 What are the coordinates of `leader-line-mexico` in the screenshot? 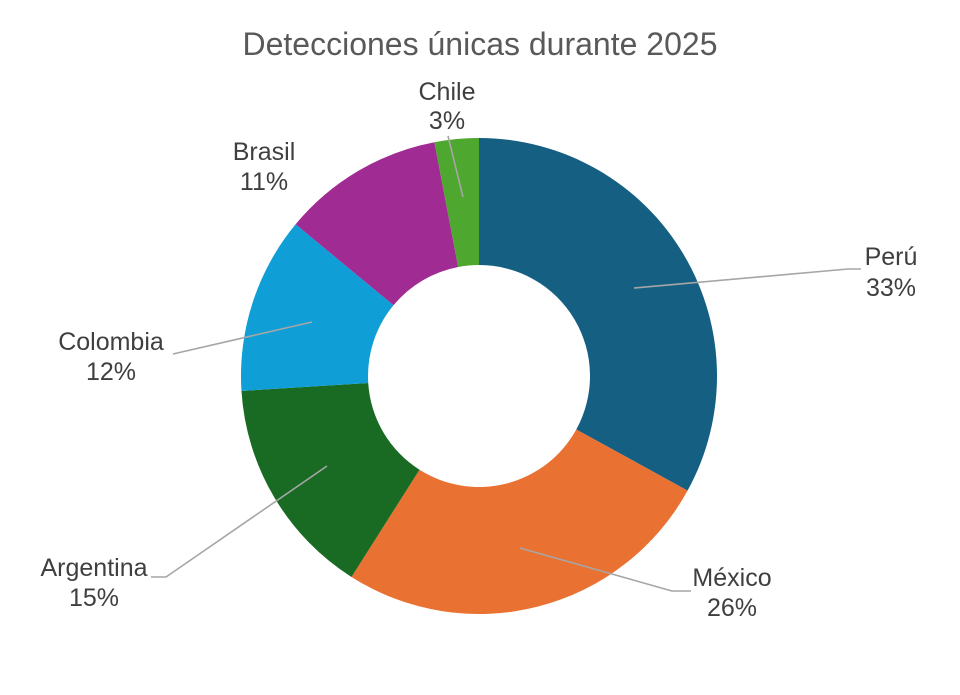 It's located at (605, 569).